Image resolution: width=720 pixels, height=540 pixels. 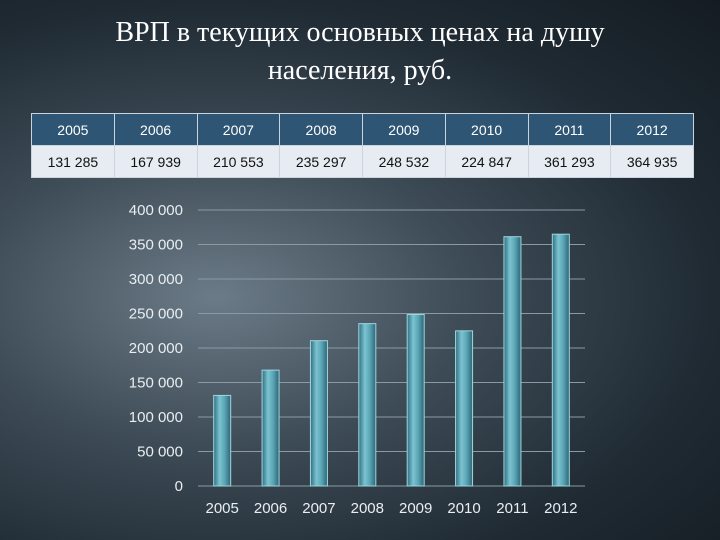 What do you see at coordinates (156, 383) in the screenshot?
I see `y-tick-label: 150 000` at bounding box center [156, 383].